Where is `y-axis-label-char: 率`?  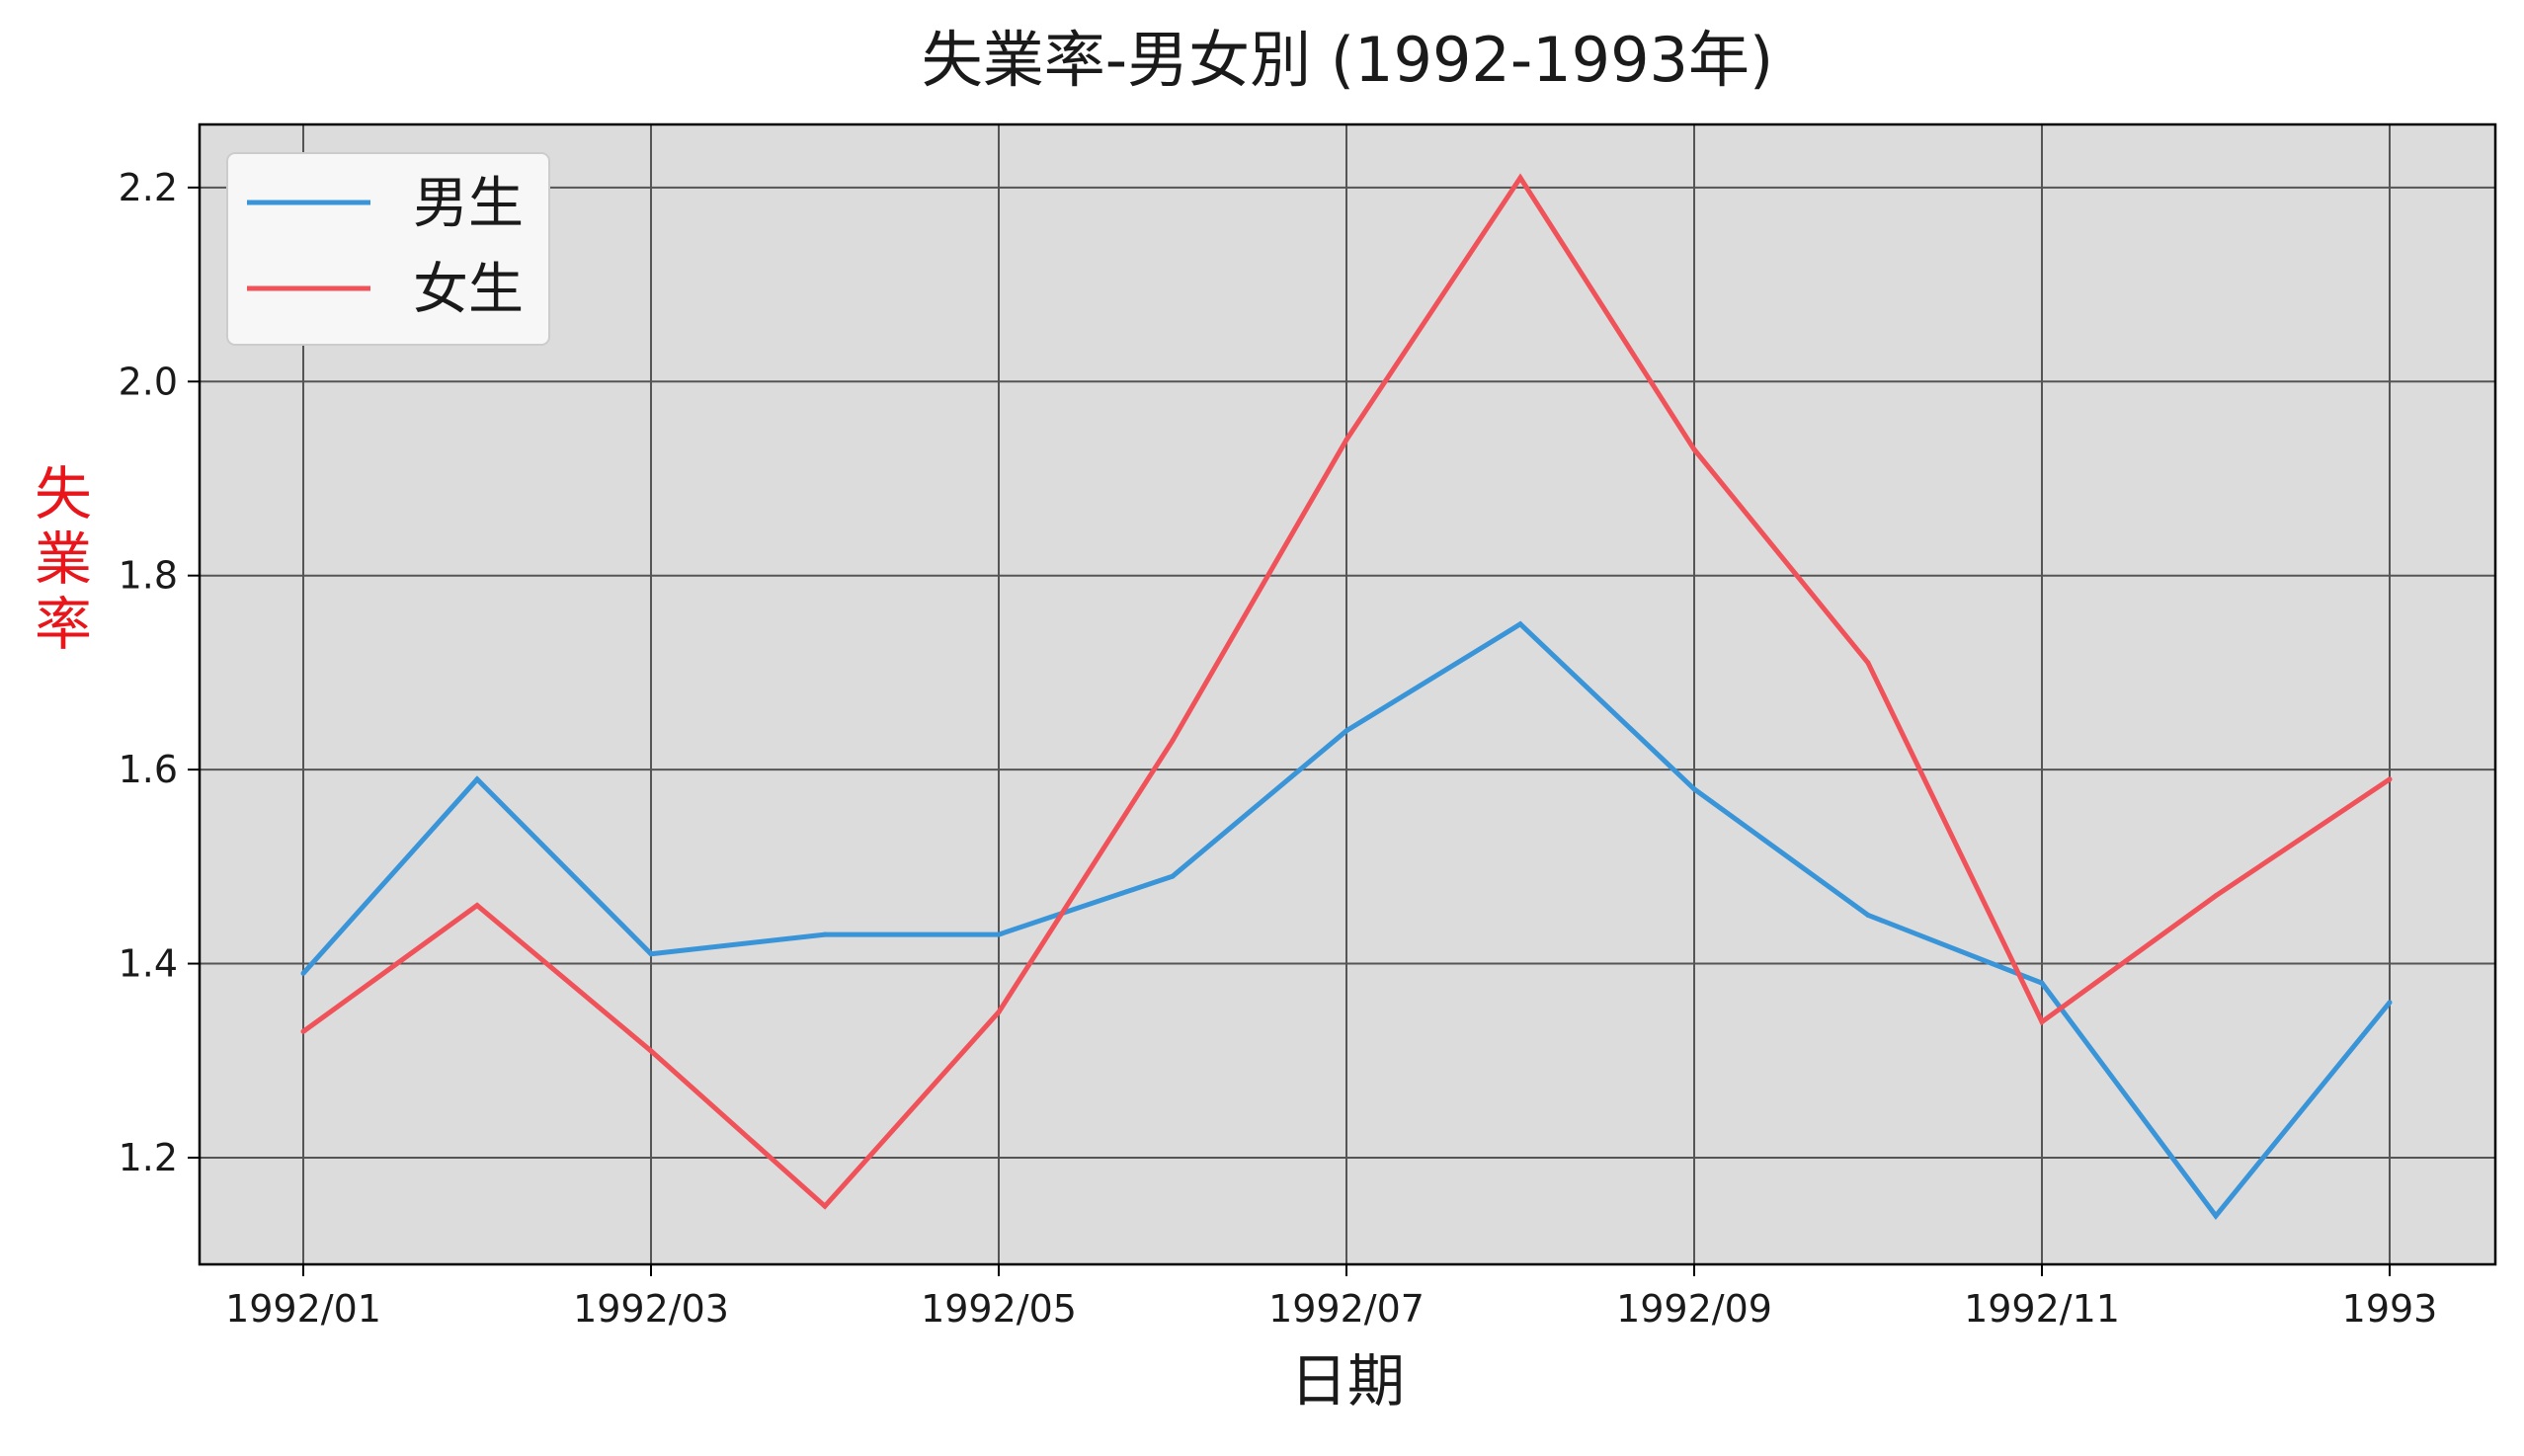 y-axis-label-char: 率 is located at coordinates (64, 624).